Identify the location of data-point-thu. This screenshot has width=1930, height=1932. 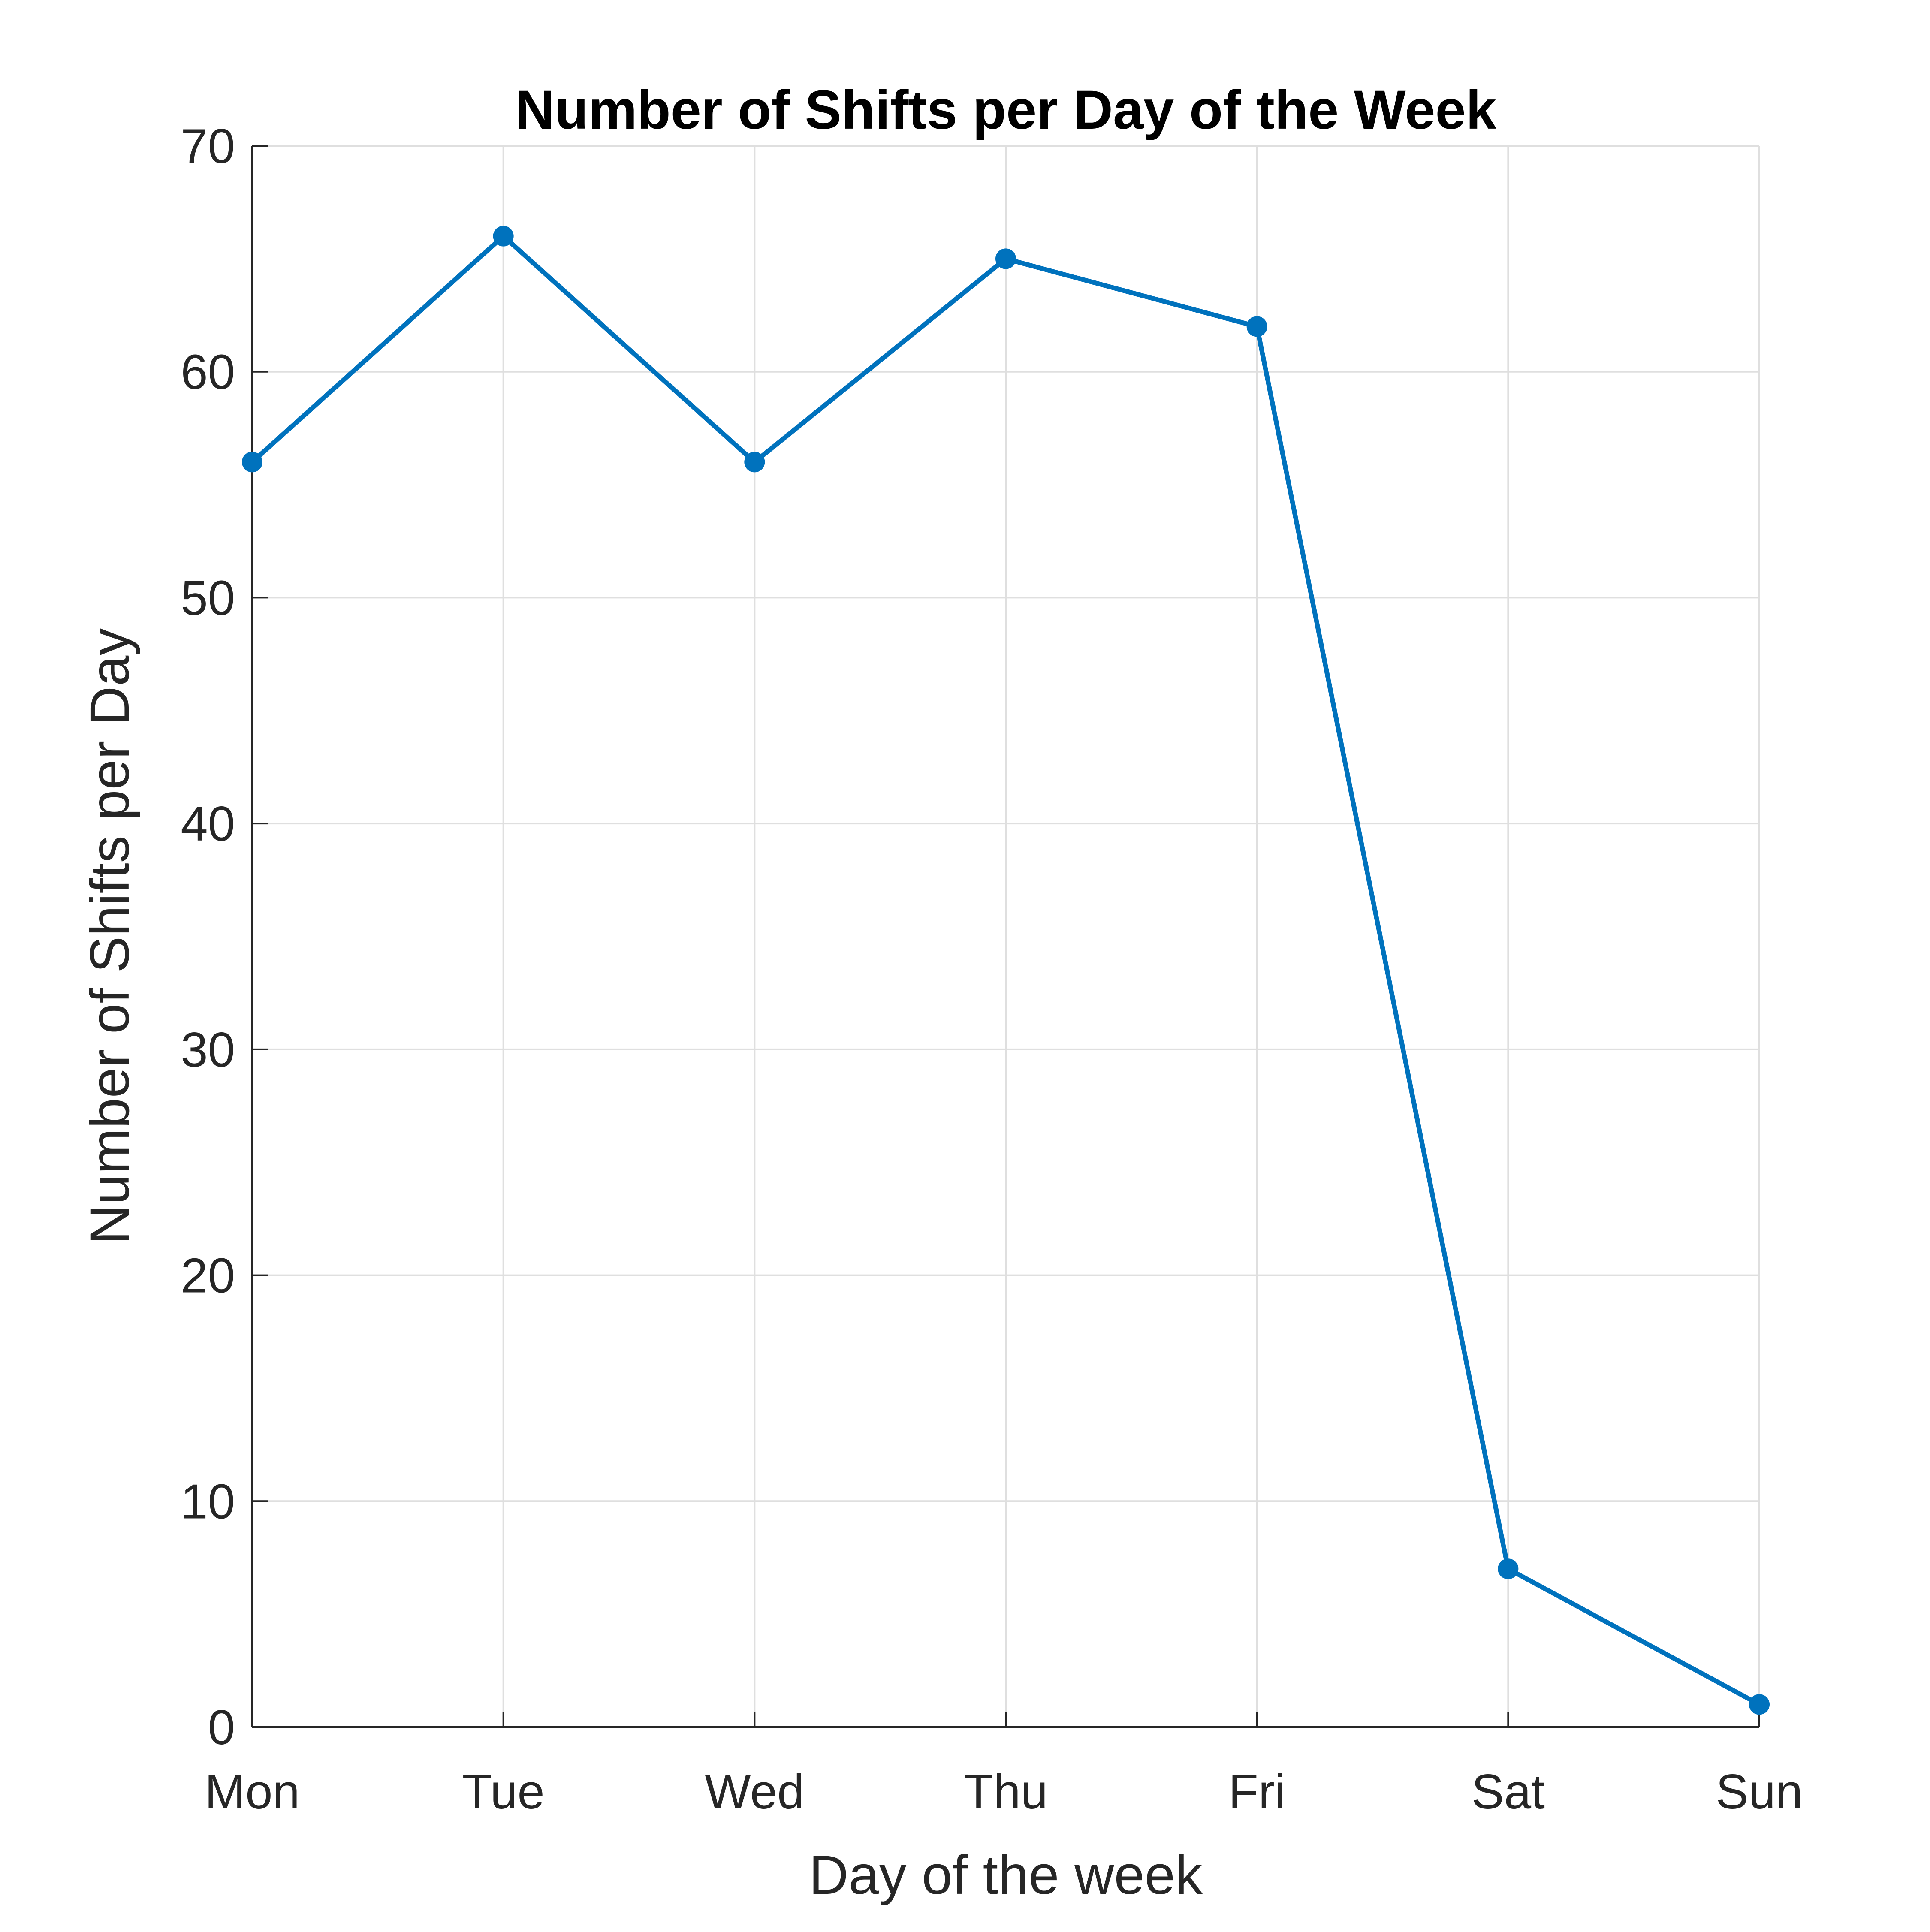
(1005, 259).